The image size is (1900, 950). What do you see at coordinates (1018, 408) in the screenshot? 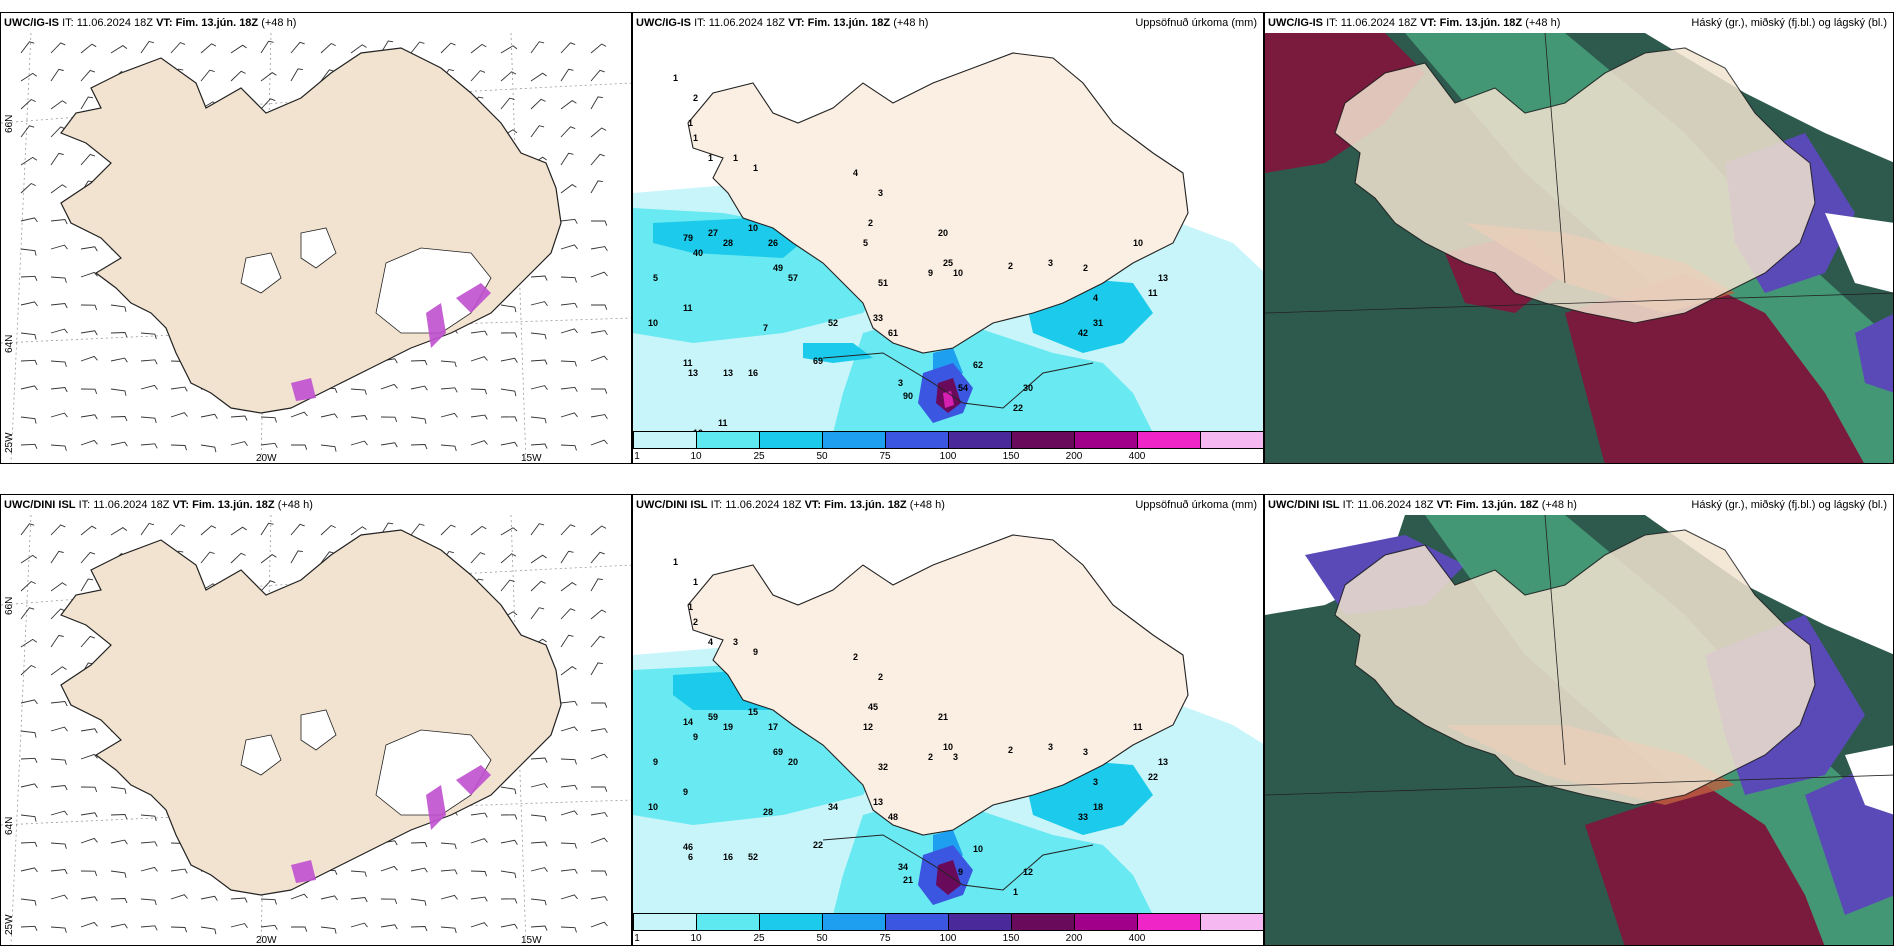
I see `precip-value-label: 22` at bounding box center [1018, 408].